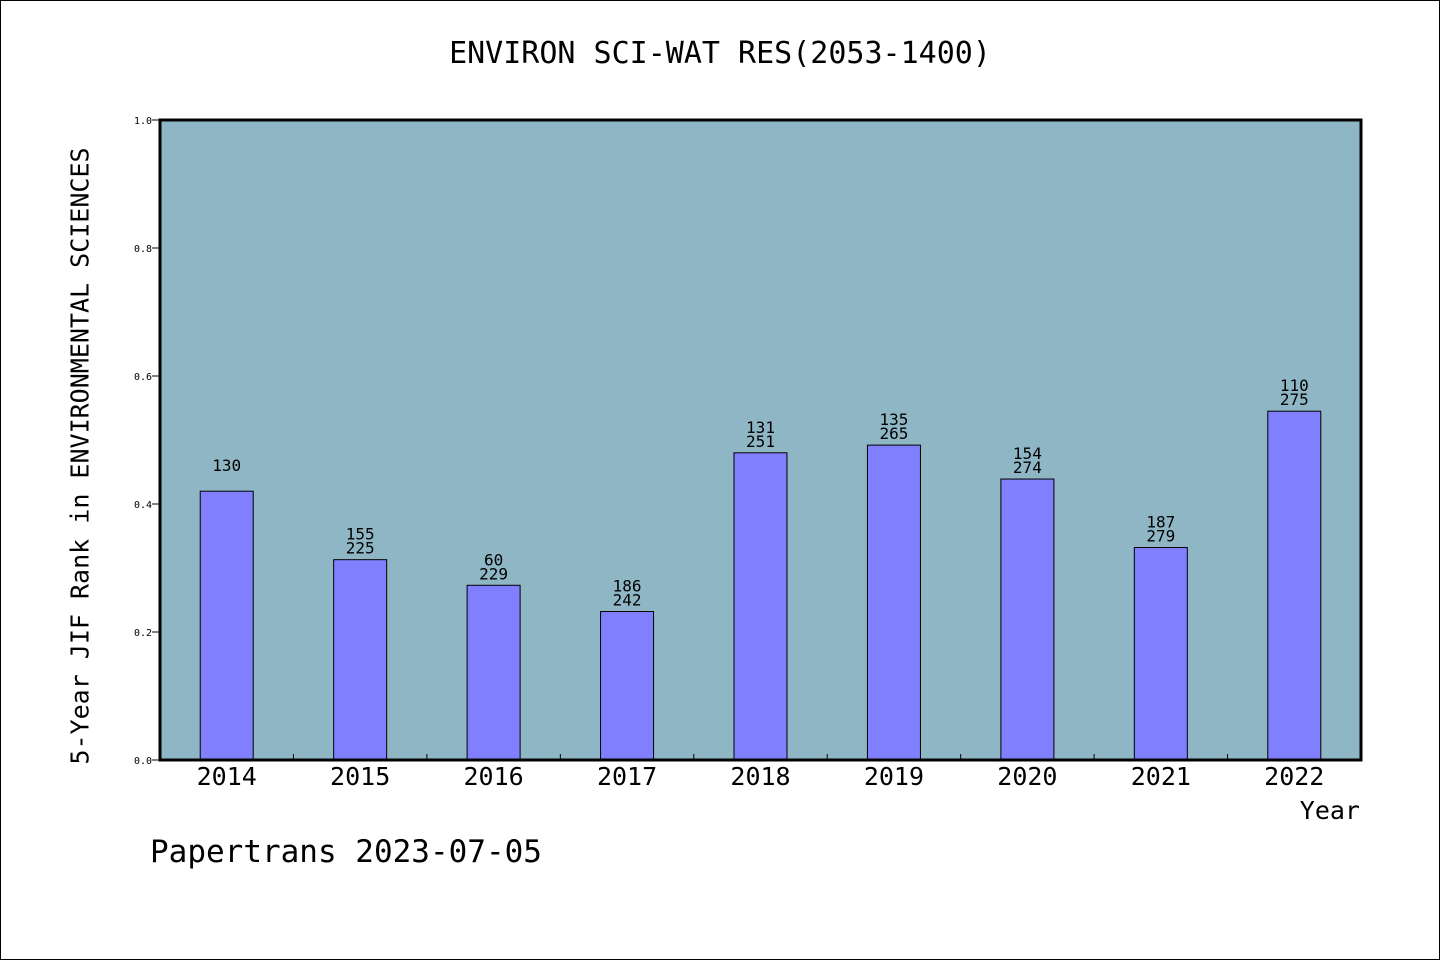  Describe the element at coordinates (1160, 522) in the screenshot. I see `bar-label-2021-0: 187` at that location.